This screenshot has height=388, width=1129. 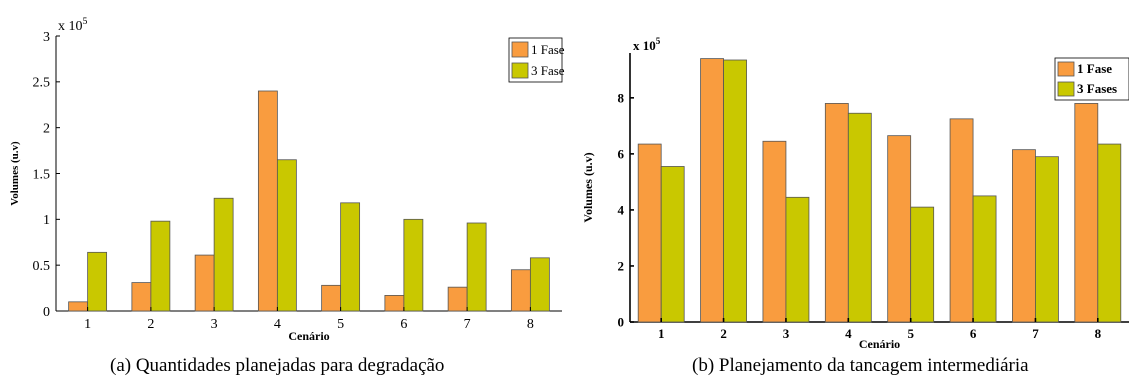 I want to click on y-tick-label: 0.5, so click(x=42, y=266).